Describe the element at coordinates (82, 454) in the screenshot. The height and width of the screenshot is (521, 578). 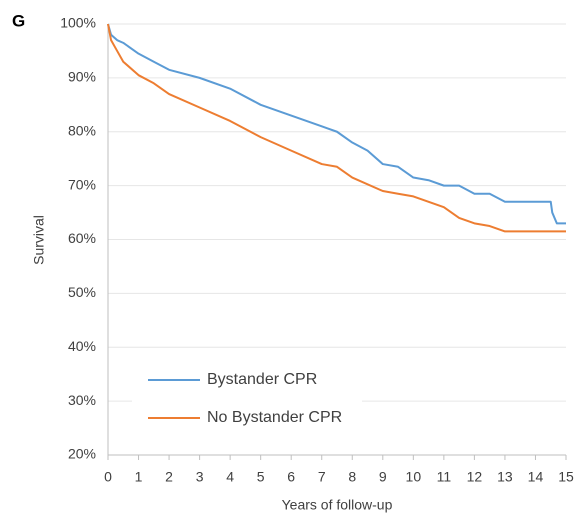
I see `y-tick-label: 20%` at that location.